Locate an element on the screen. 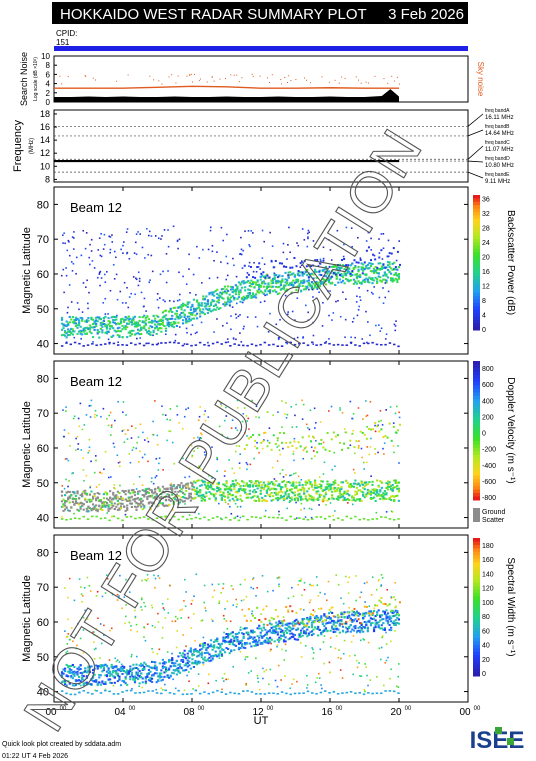 This screenshot has width=536, height=761. doppler-velocity-tick-label: 70 is located at coordinates (43, 414).